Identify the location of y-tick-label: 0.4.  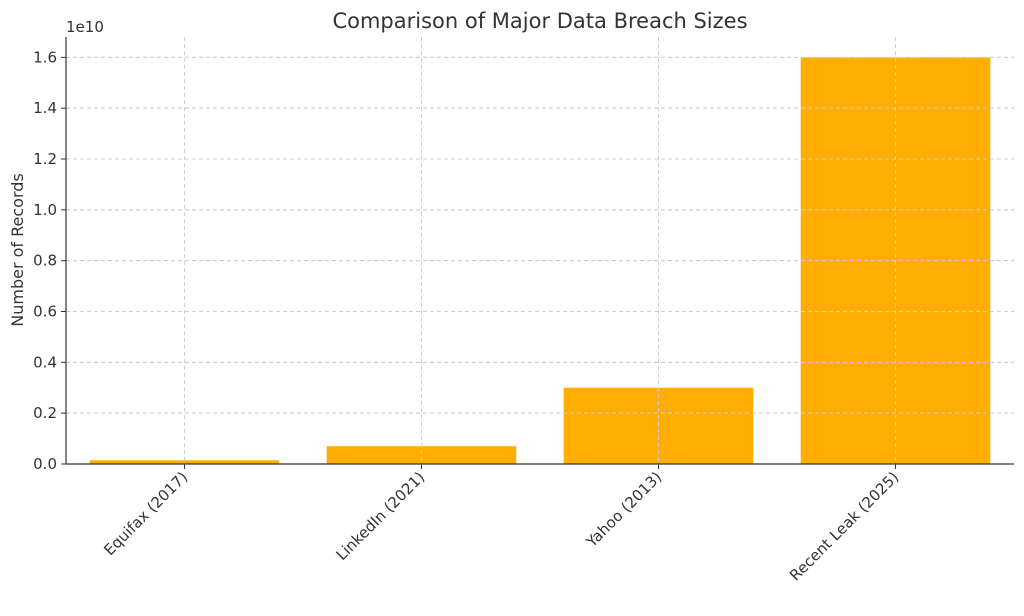
(45, 362).